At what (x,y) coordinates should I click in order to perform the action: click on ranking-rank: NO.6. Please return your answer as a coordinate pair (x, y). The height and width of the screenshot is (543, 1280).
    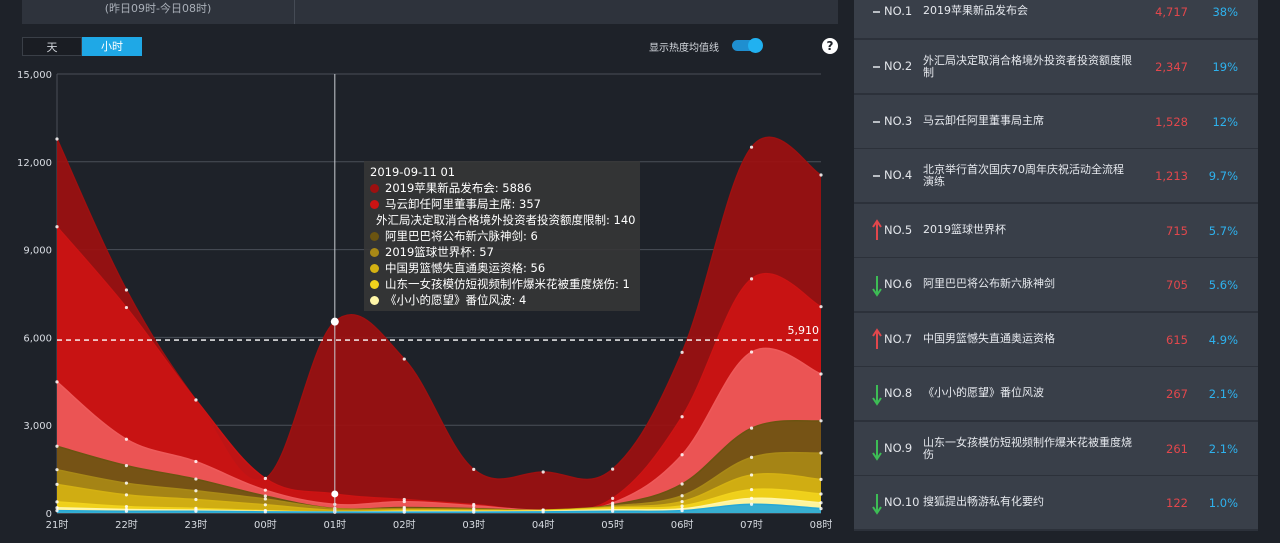
    Looking at the image, I should click on (898, 284).